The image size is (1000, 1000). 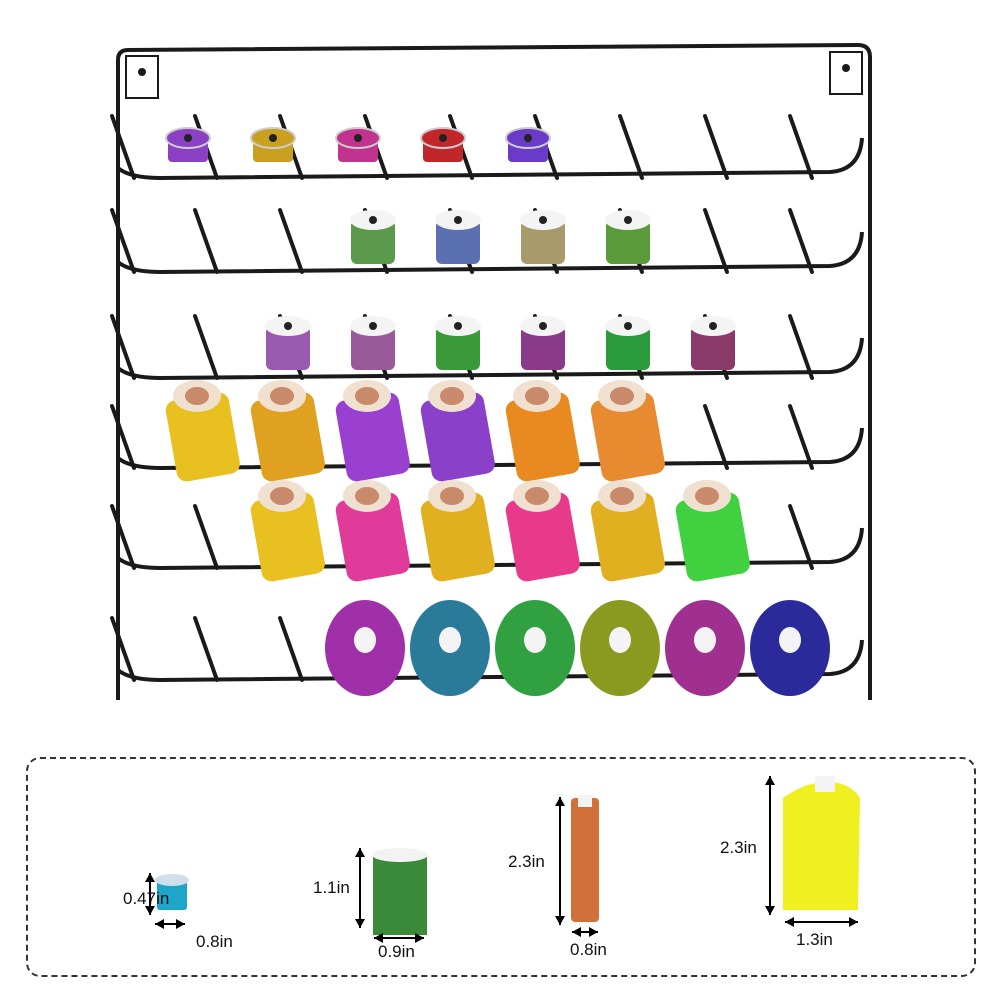 I want to click on cone-height-label: 2.3in, so click(x=738, y=847).